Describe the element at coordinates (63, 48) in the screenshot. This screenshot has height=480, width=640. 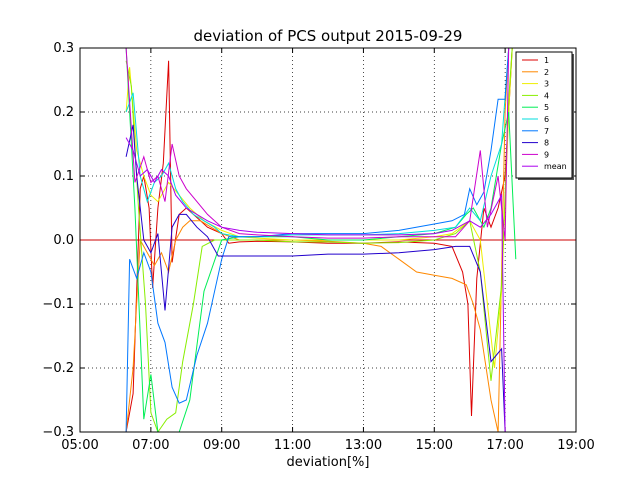
I see `y-tick-label: 0.3` at that location.